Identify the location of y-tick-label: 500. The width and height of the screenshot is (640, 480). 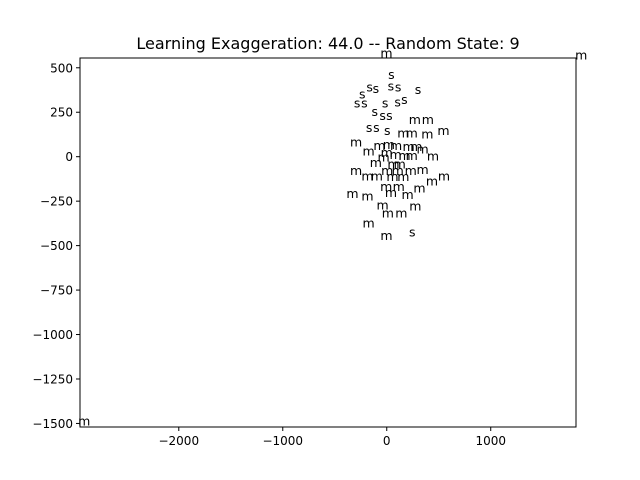
(61, 68).